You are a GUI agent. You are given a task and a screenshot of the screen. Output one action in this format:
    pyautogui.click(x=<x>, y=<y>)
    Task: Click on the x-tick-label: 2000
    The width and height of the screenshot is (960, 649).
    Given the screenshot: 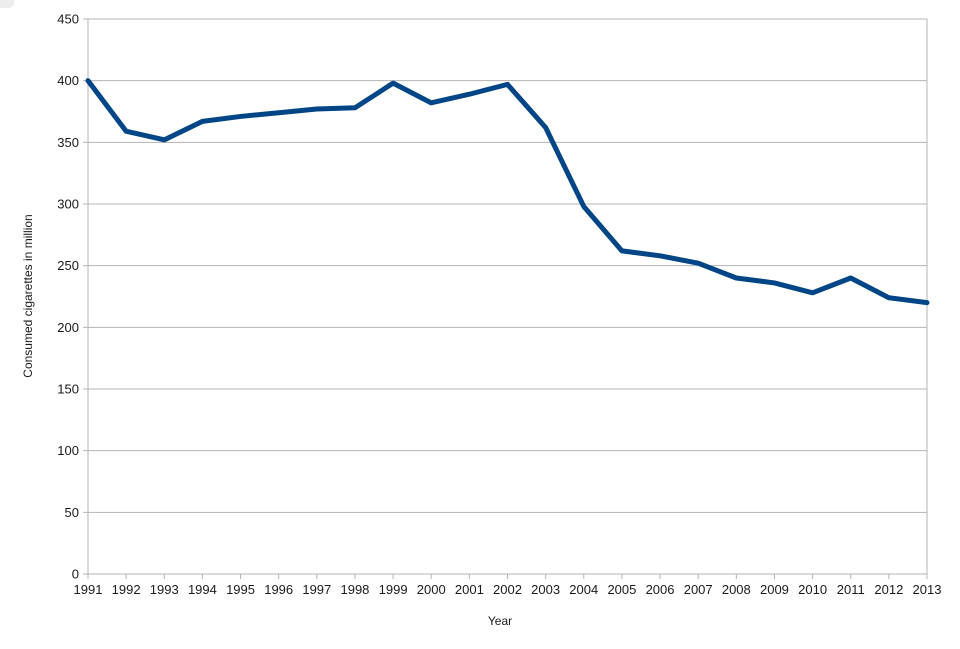 What is the action you would take?
    pyautogui.click(x=431, y=589)
    